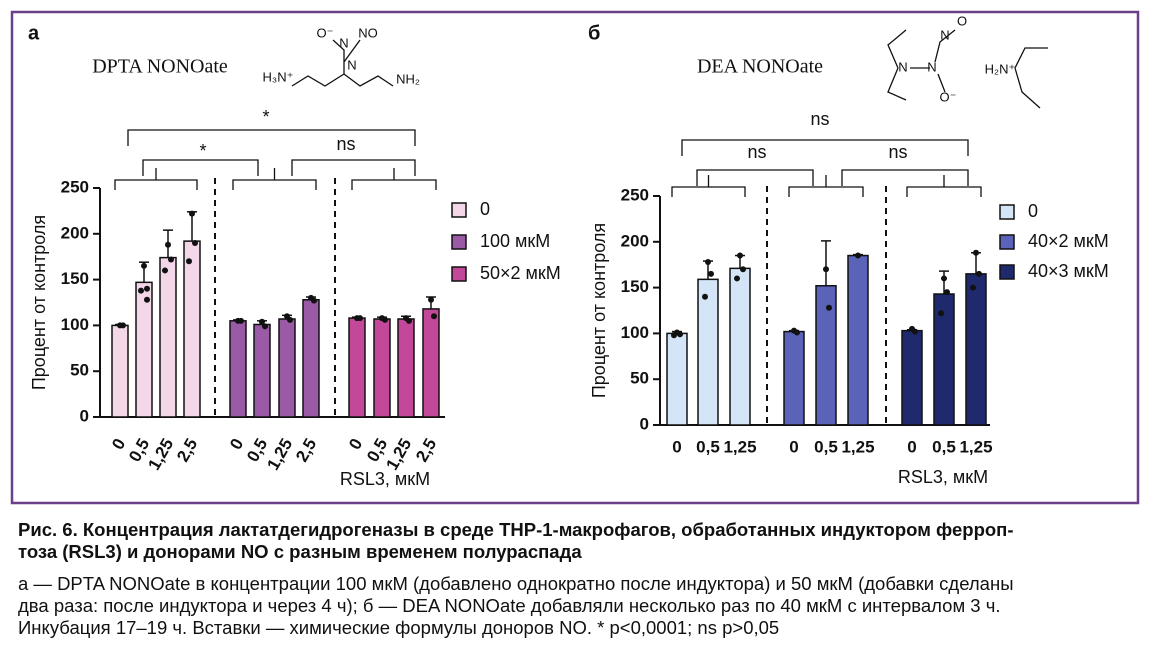 Image resolution: width=1150 pixels, height=658 pixels. What do you see at coordinates (635, 194) in the screenshot?
I see `y-tick-label: 250` at bounding box center [635, 194].